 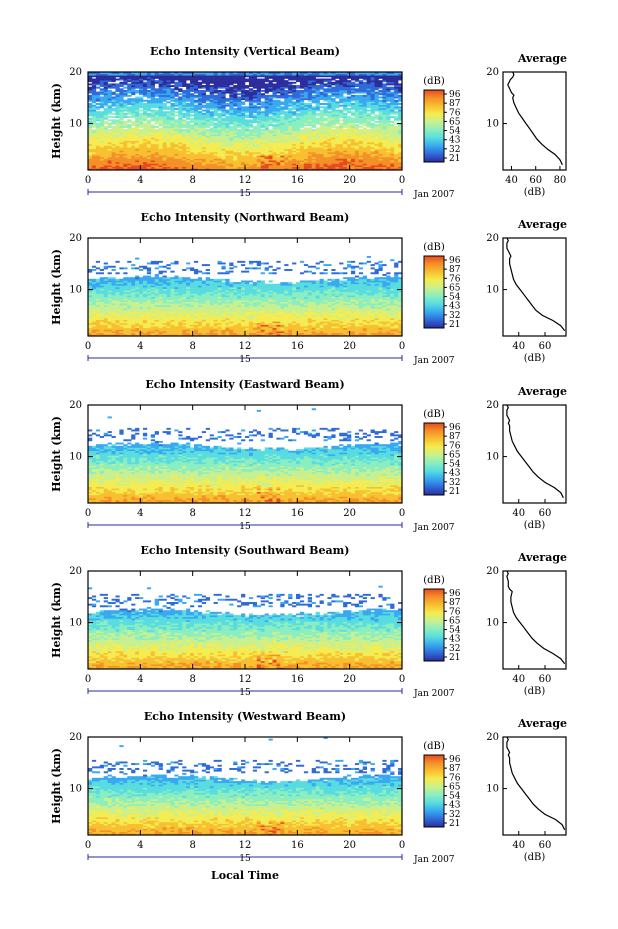 I want to click on colorbar-tick-label: 54, so click(x=455, y=465).